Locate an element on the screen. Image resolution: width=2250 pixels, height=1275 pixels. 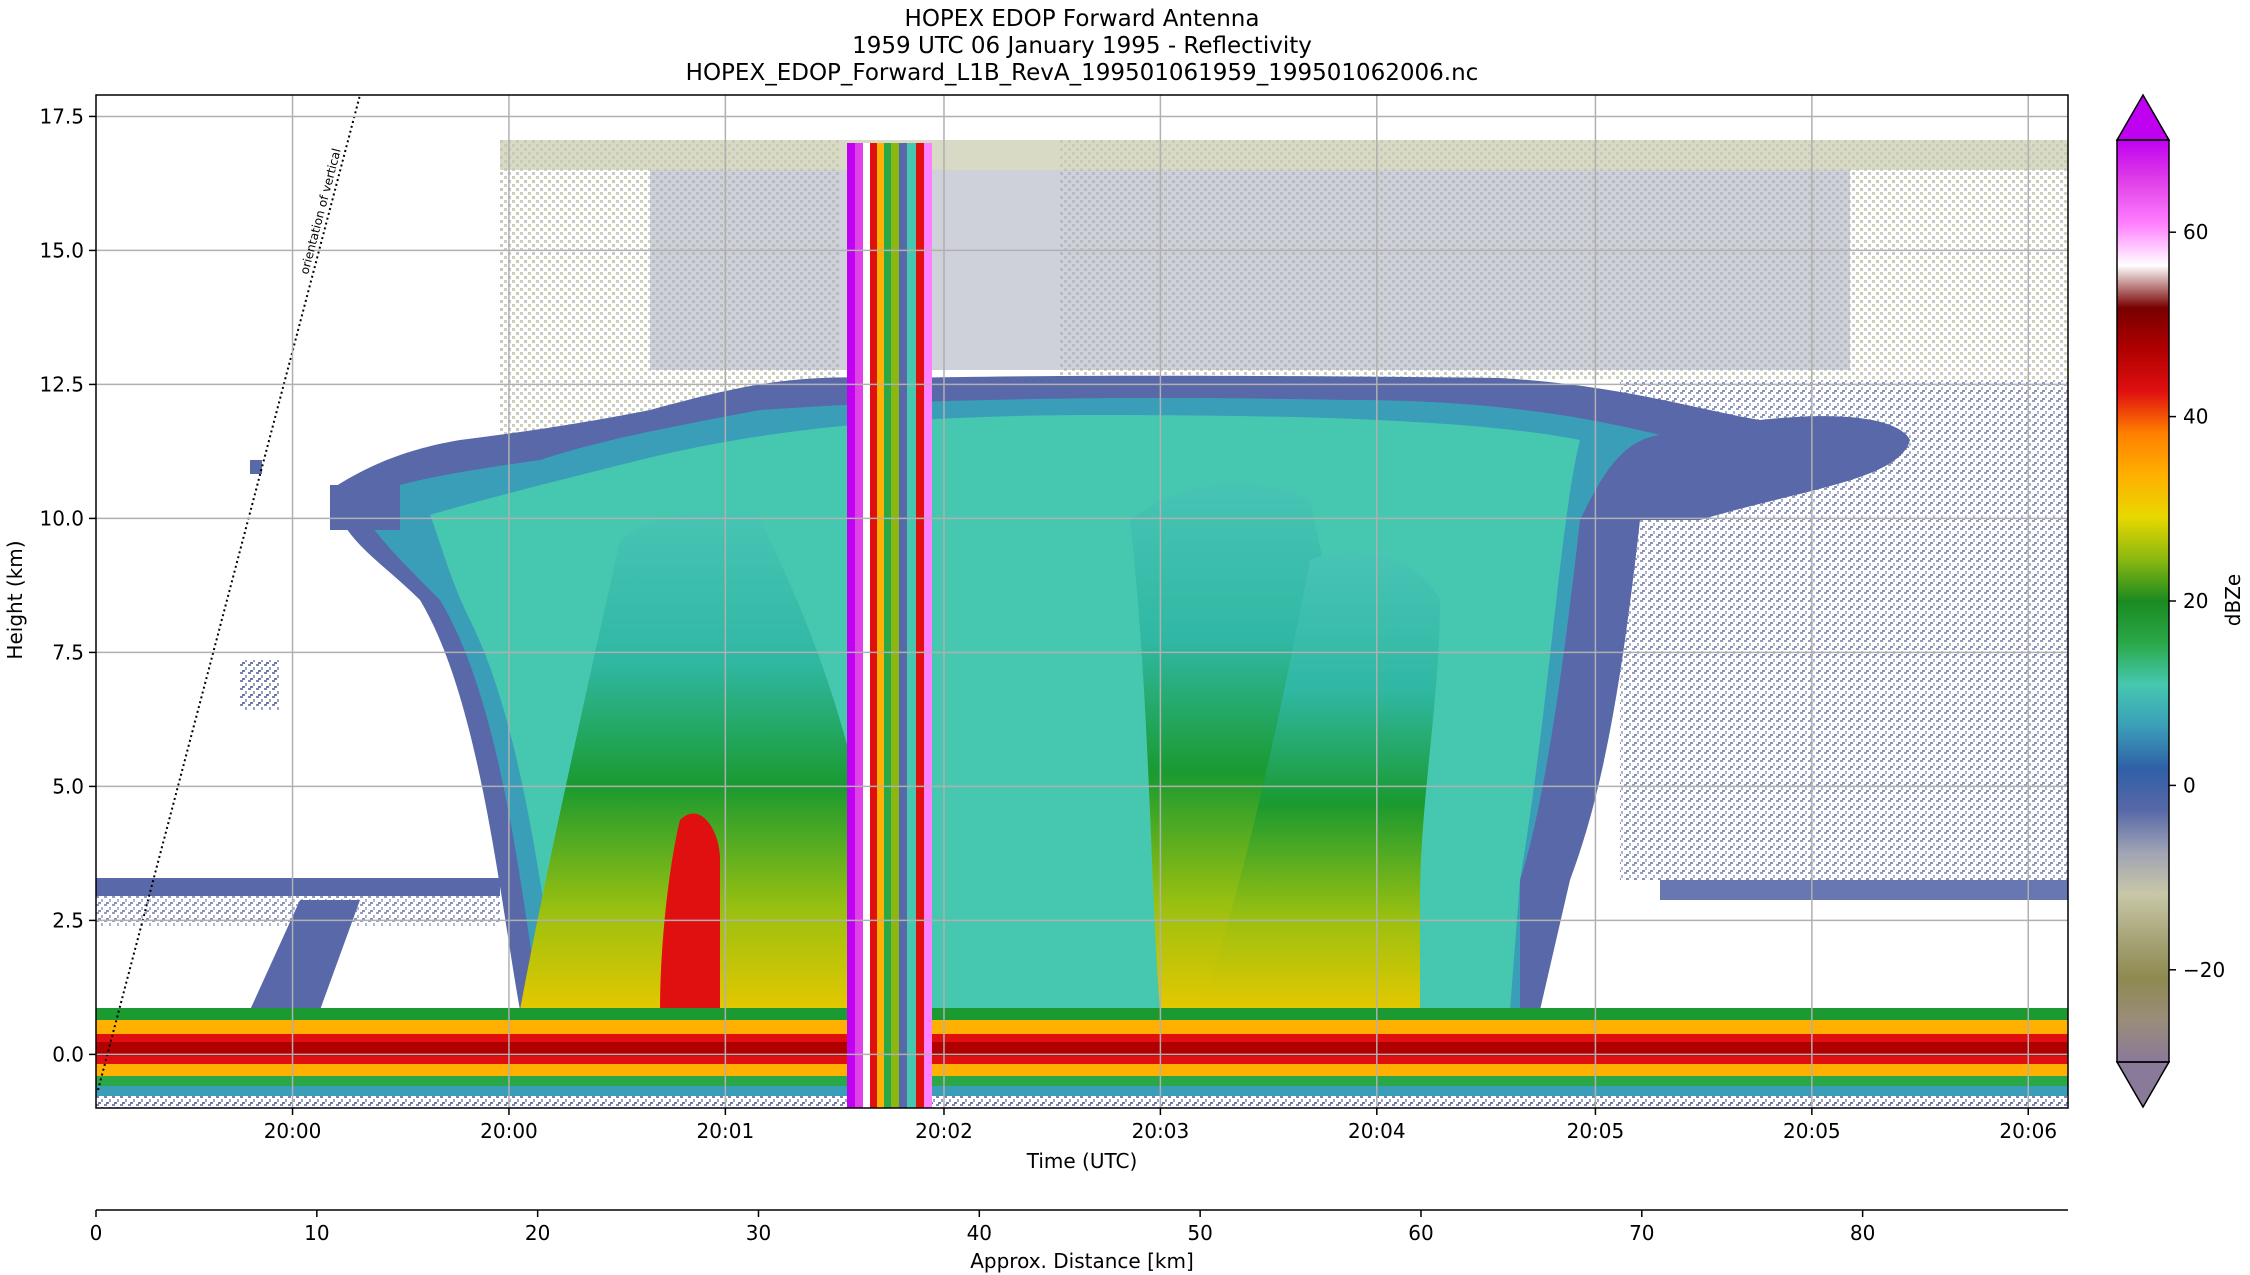
distance-tick-label: 30 is located at coordinates (758, 1233).